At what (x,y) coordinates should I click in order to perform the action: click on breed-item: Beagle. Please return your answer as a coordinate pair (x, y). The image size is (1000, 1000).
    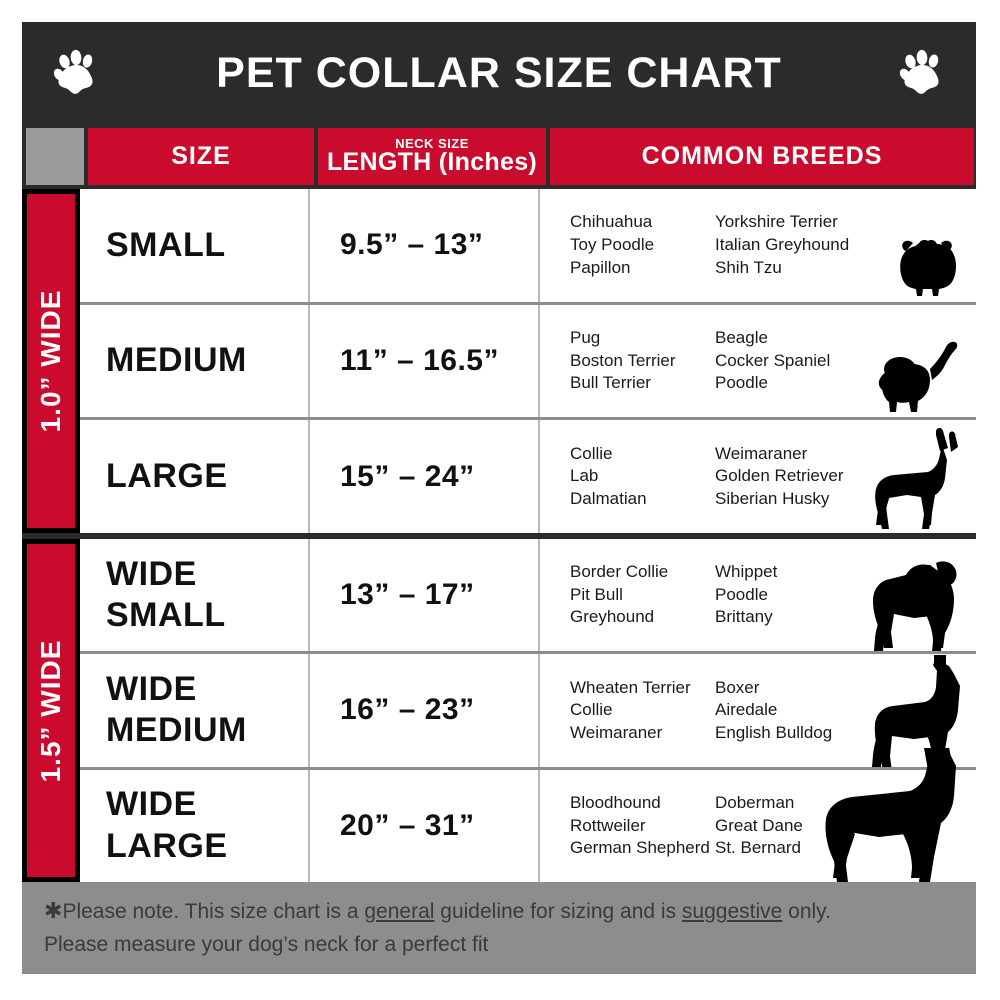
    Looking at the image, I should click on (741, 338).